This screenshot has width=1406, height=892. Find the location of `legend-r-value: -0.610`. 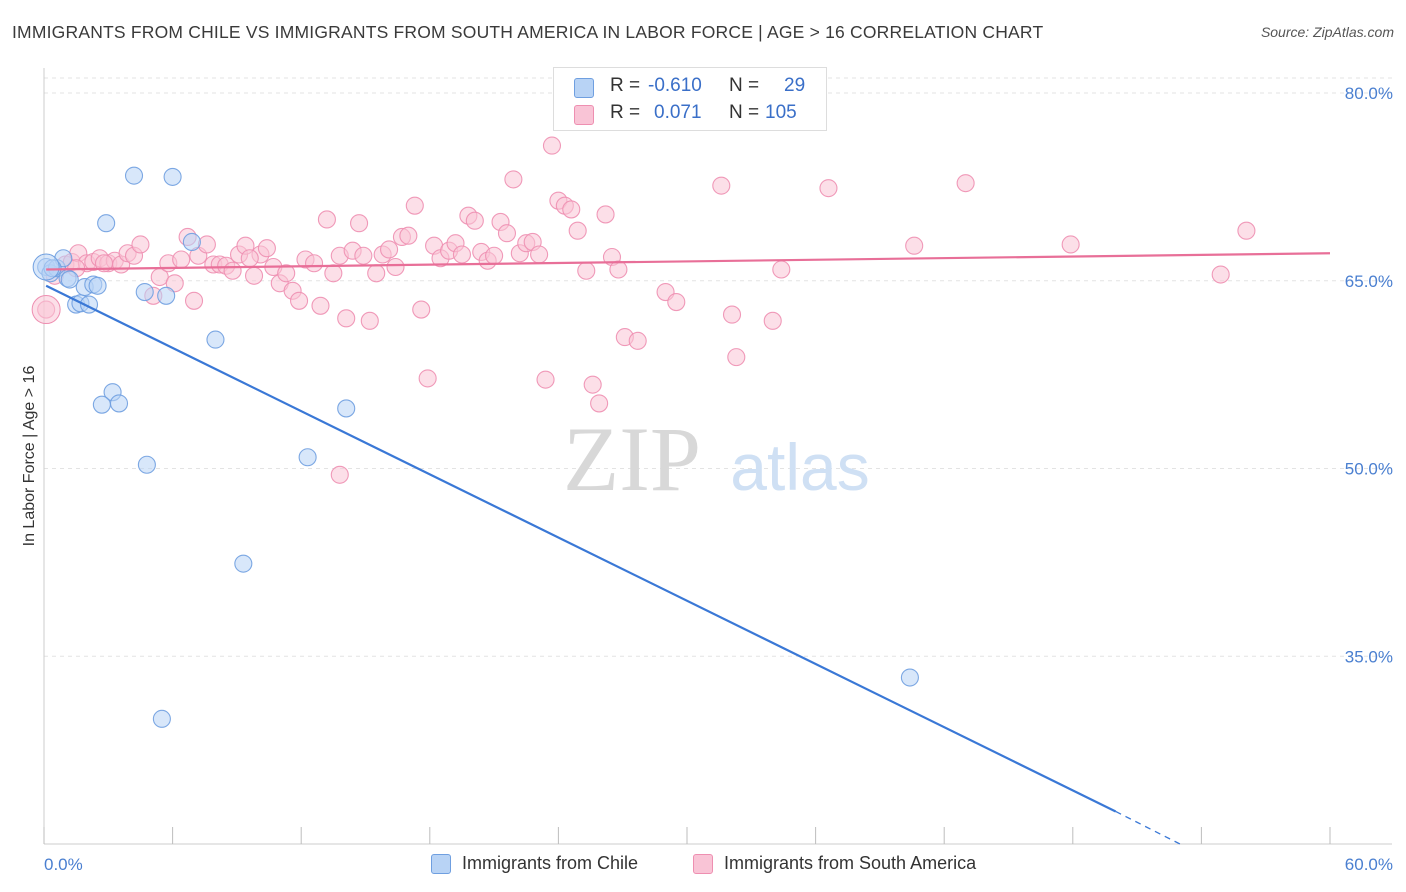

legend-r-value: -0.610 is located at coordinates (675, 85).